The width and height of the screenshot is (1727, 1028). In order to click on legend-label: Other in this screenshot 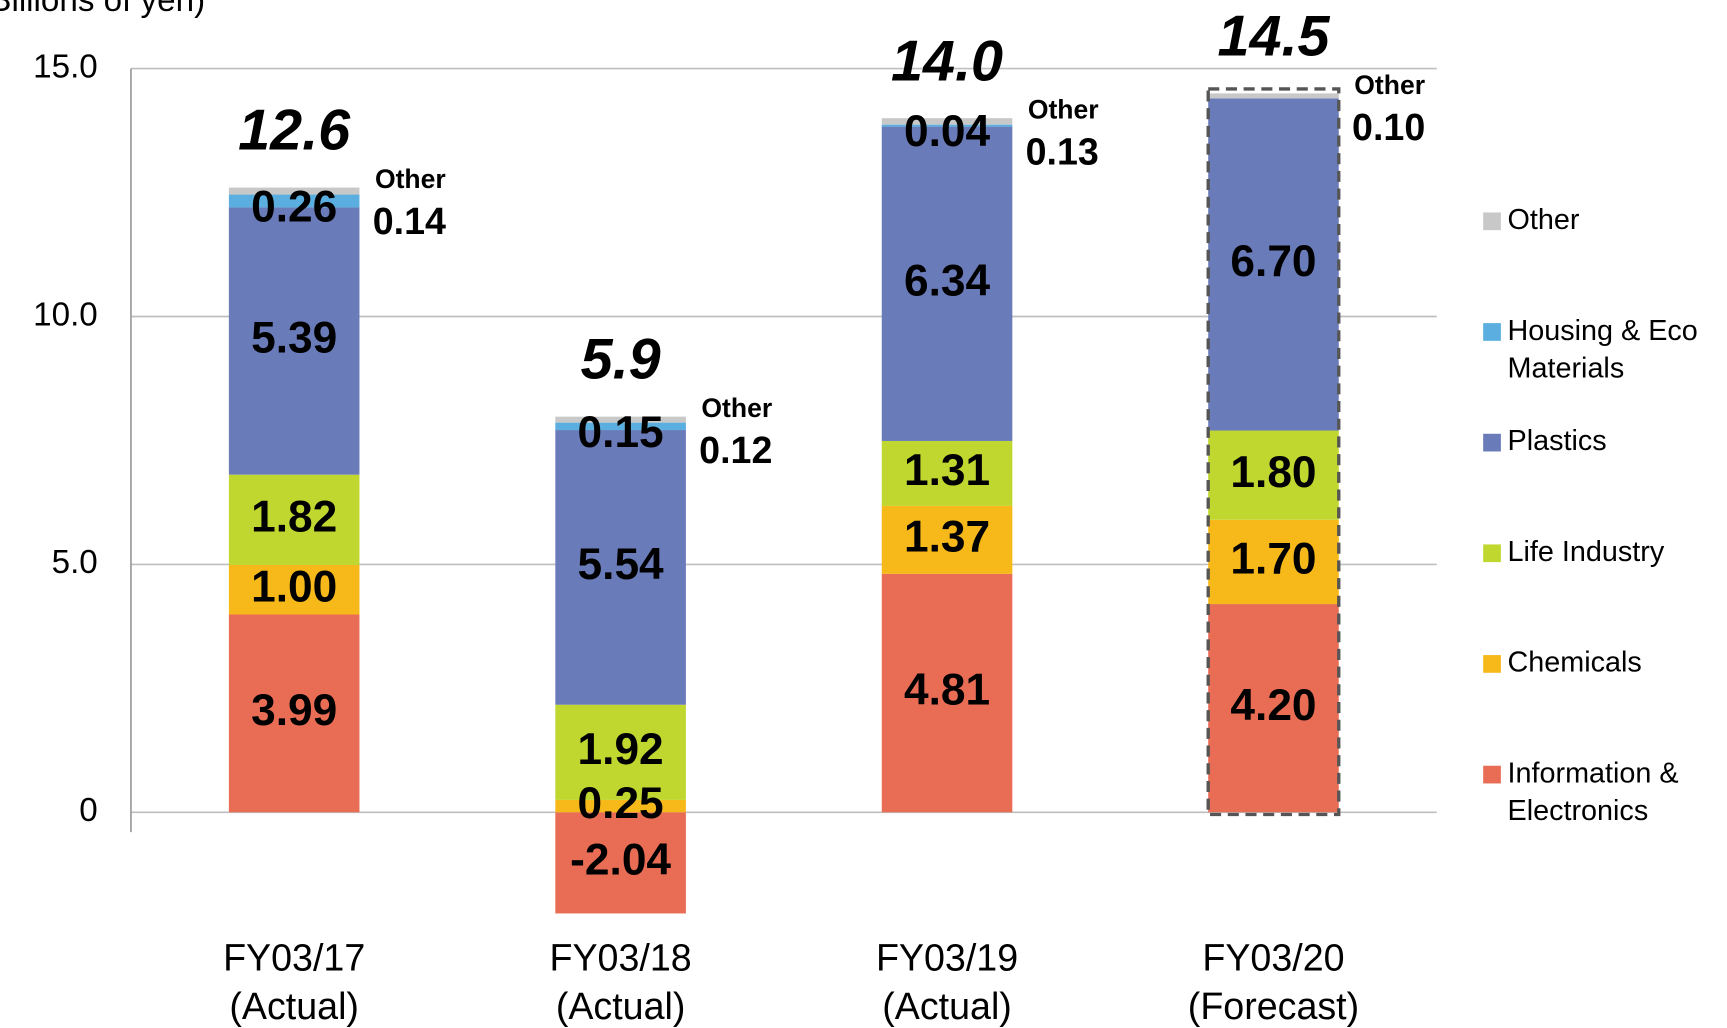, I will do `click(1544, 220)`.